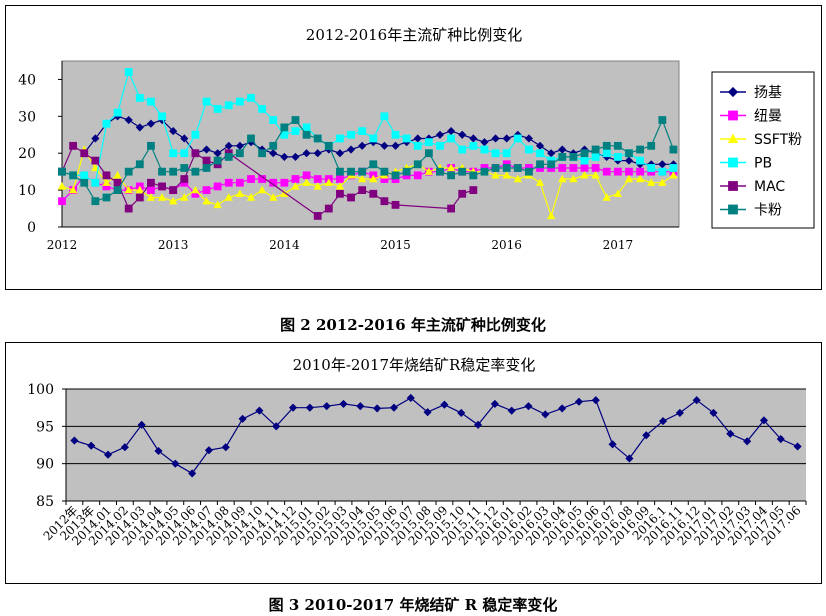  I want to click on legend-swatch-marker, so click(733, 209).